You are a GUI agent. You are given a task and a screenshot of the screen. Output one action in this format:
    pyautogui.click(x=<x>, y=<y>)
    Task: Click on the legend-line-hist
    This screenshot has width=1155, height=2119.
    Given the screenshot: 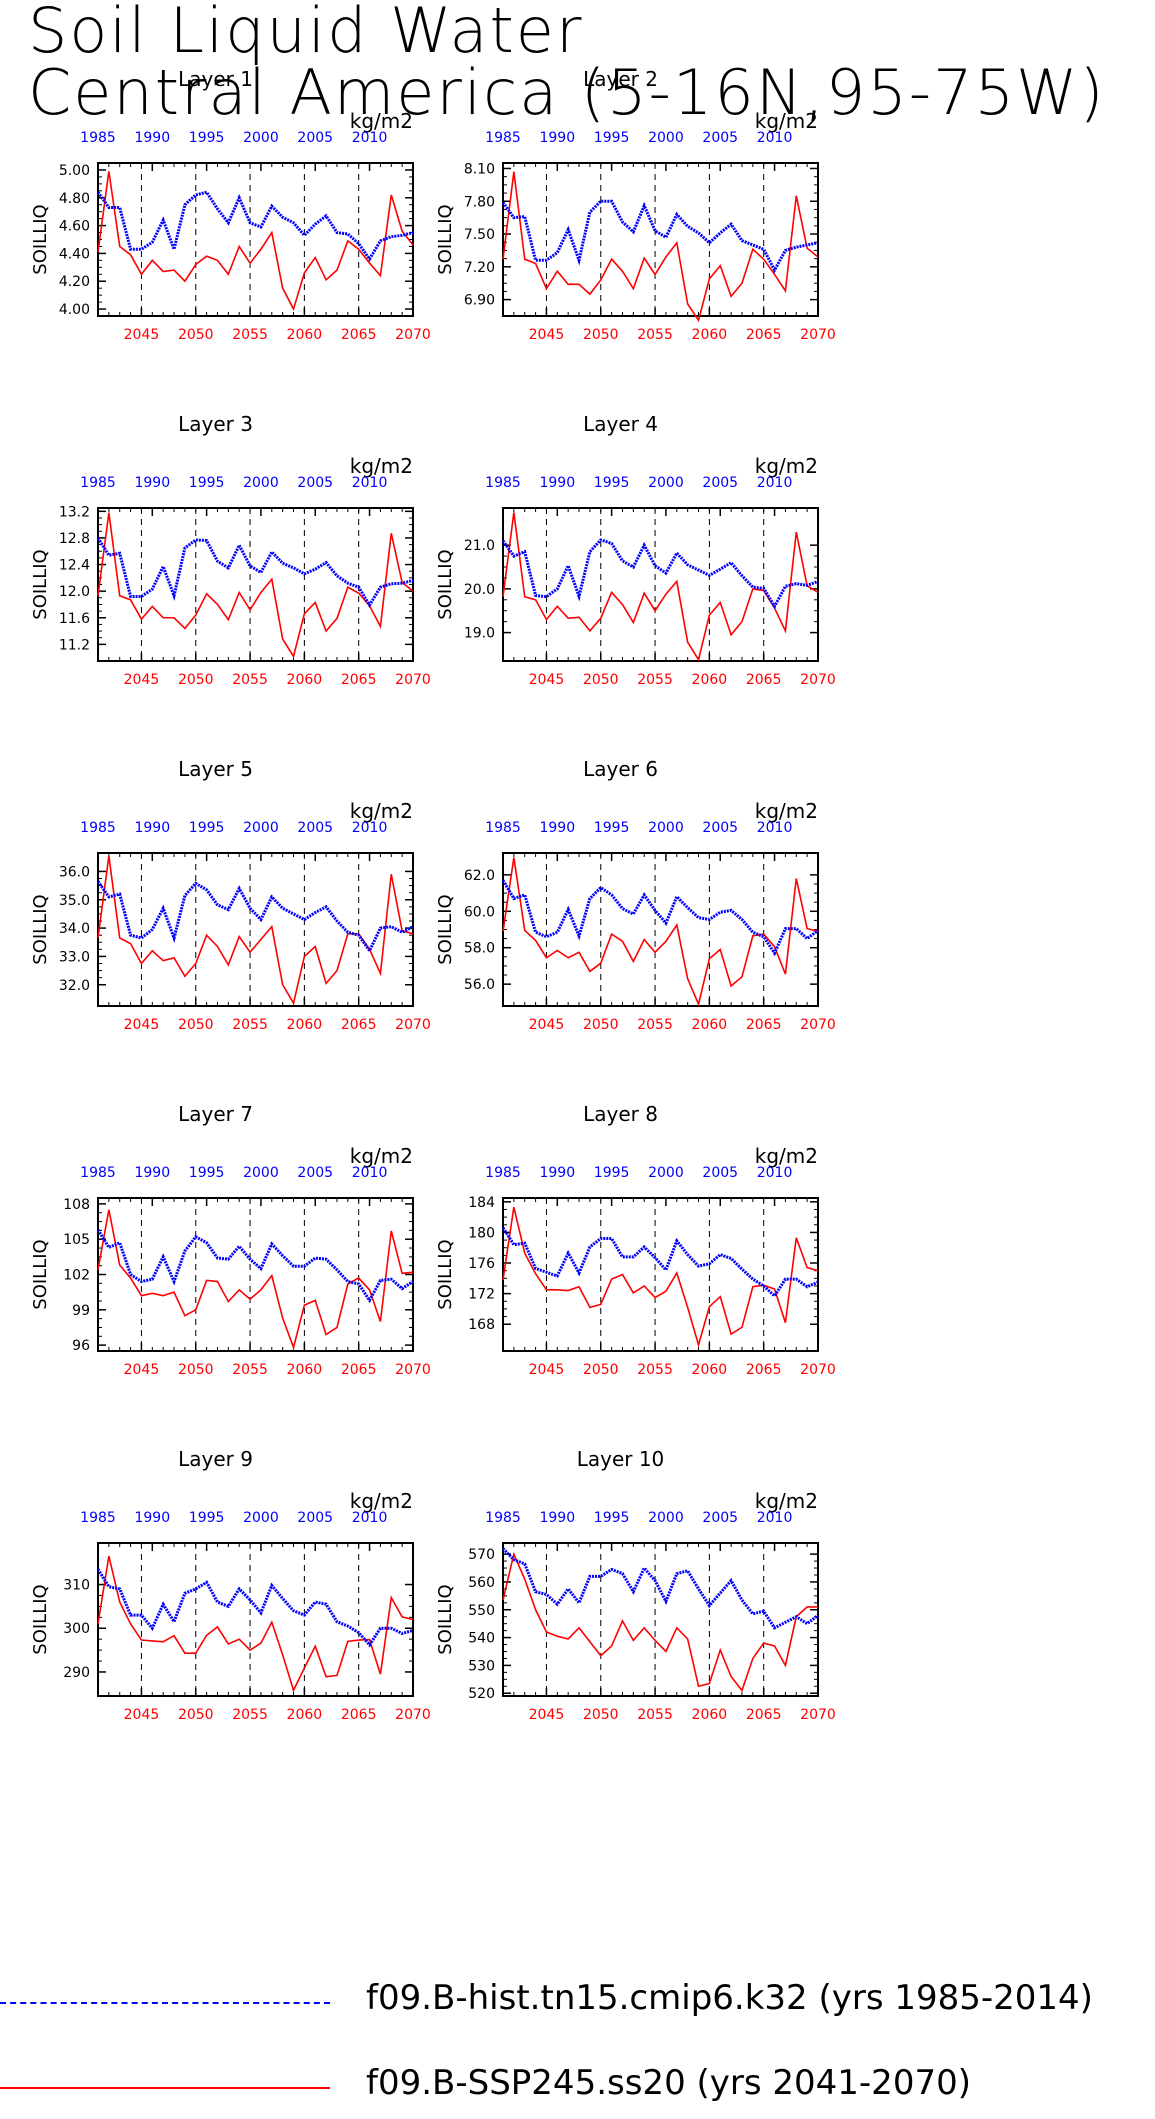 What is the action you would take?
    pyautogui.click(x=165, y=2003)
    